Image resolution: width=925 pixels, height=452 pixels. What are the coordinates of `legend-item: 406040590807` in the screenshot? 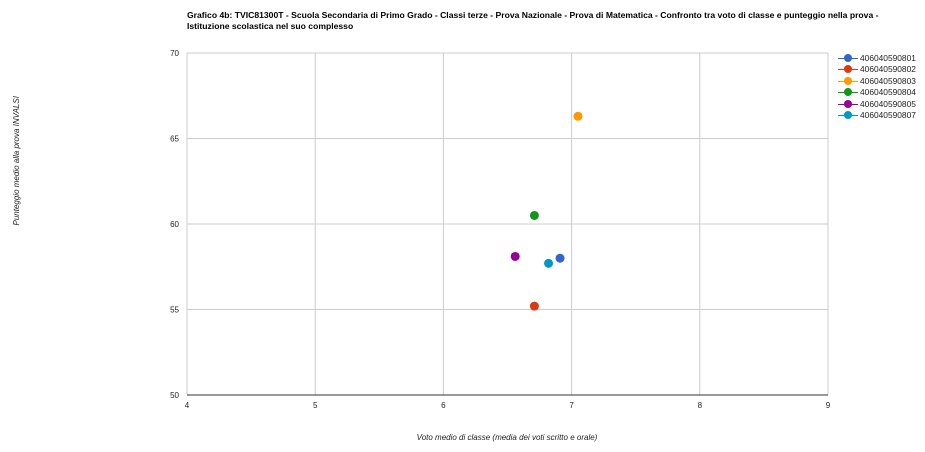 It's located at (877, 116).